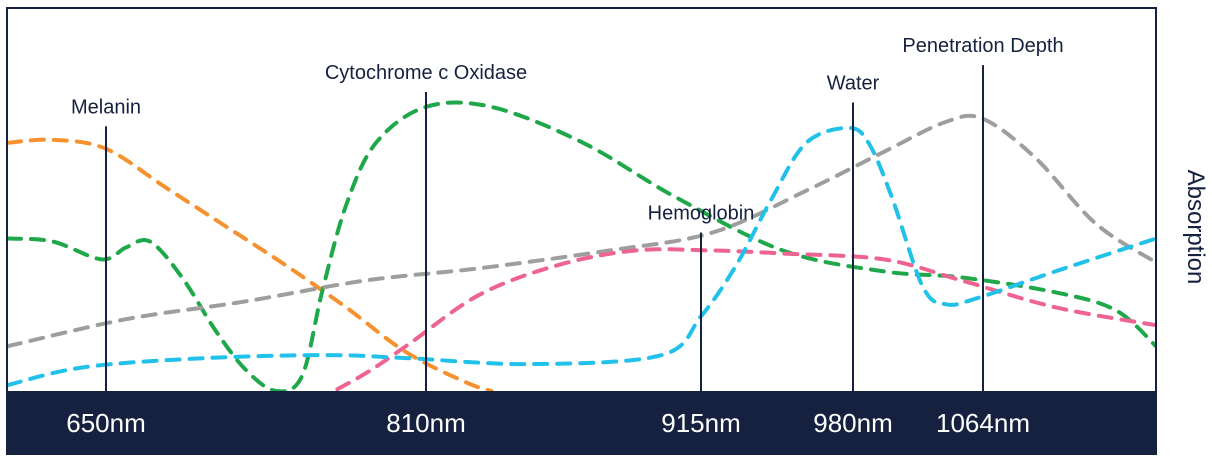  Describe the element at coordinates (982, 46) in the screenshot. I see `marker-label-penetration-depth: Penetration Depth` at that location.